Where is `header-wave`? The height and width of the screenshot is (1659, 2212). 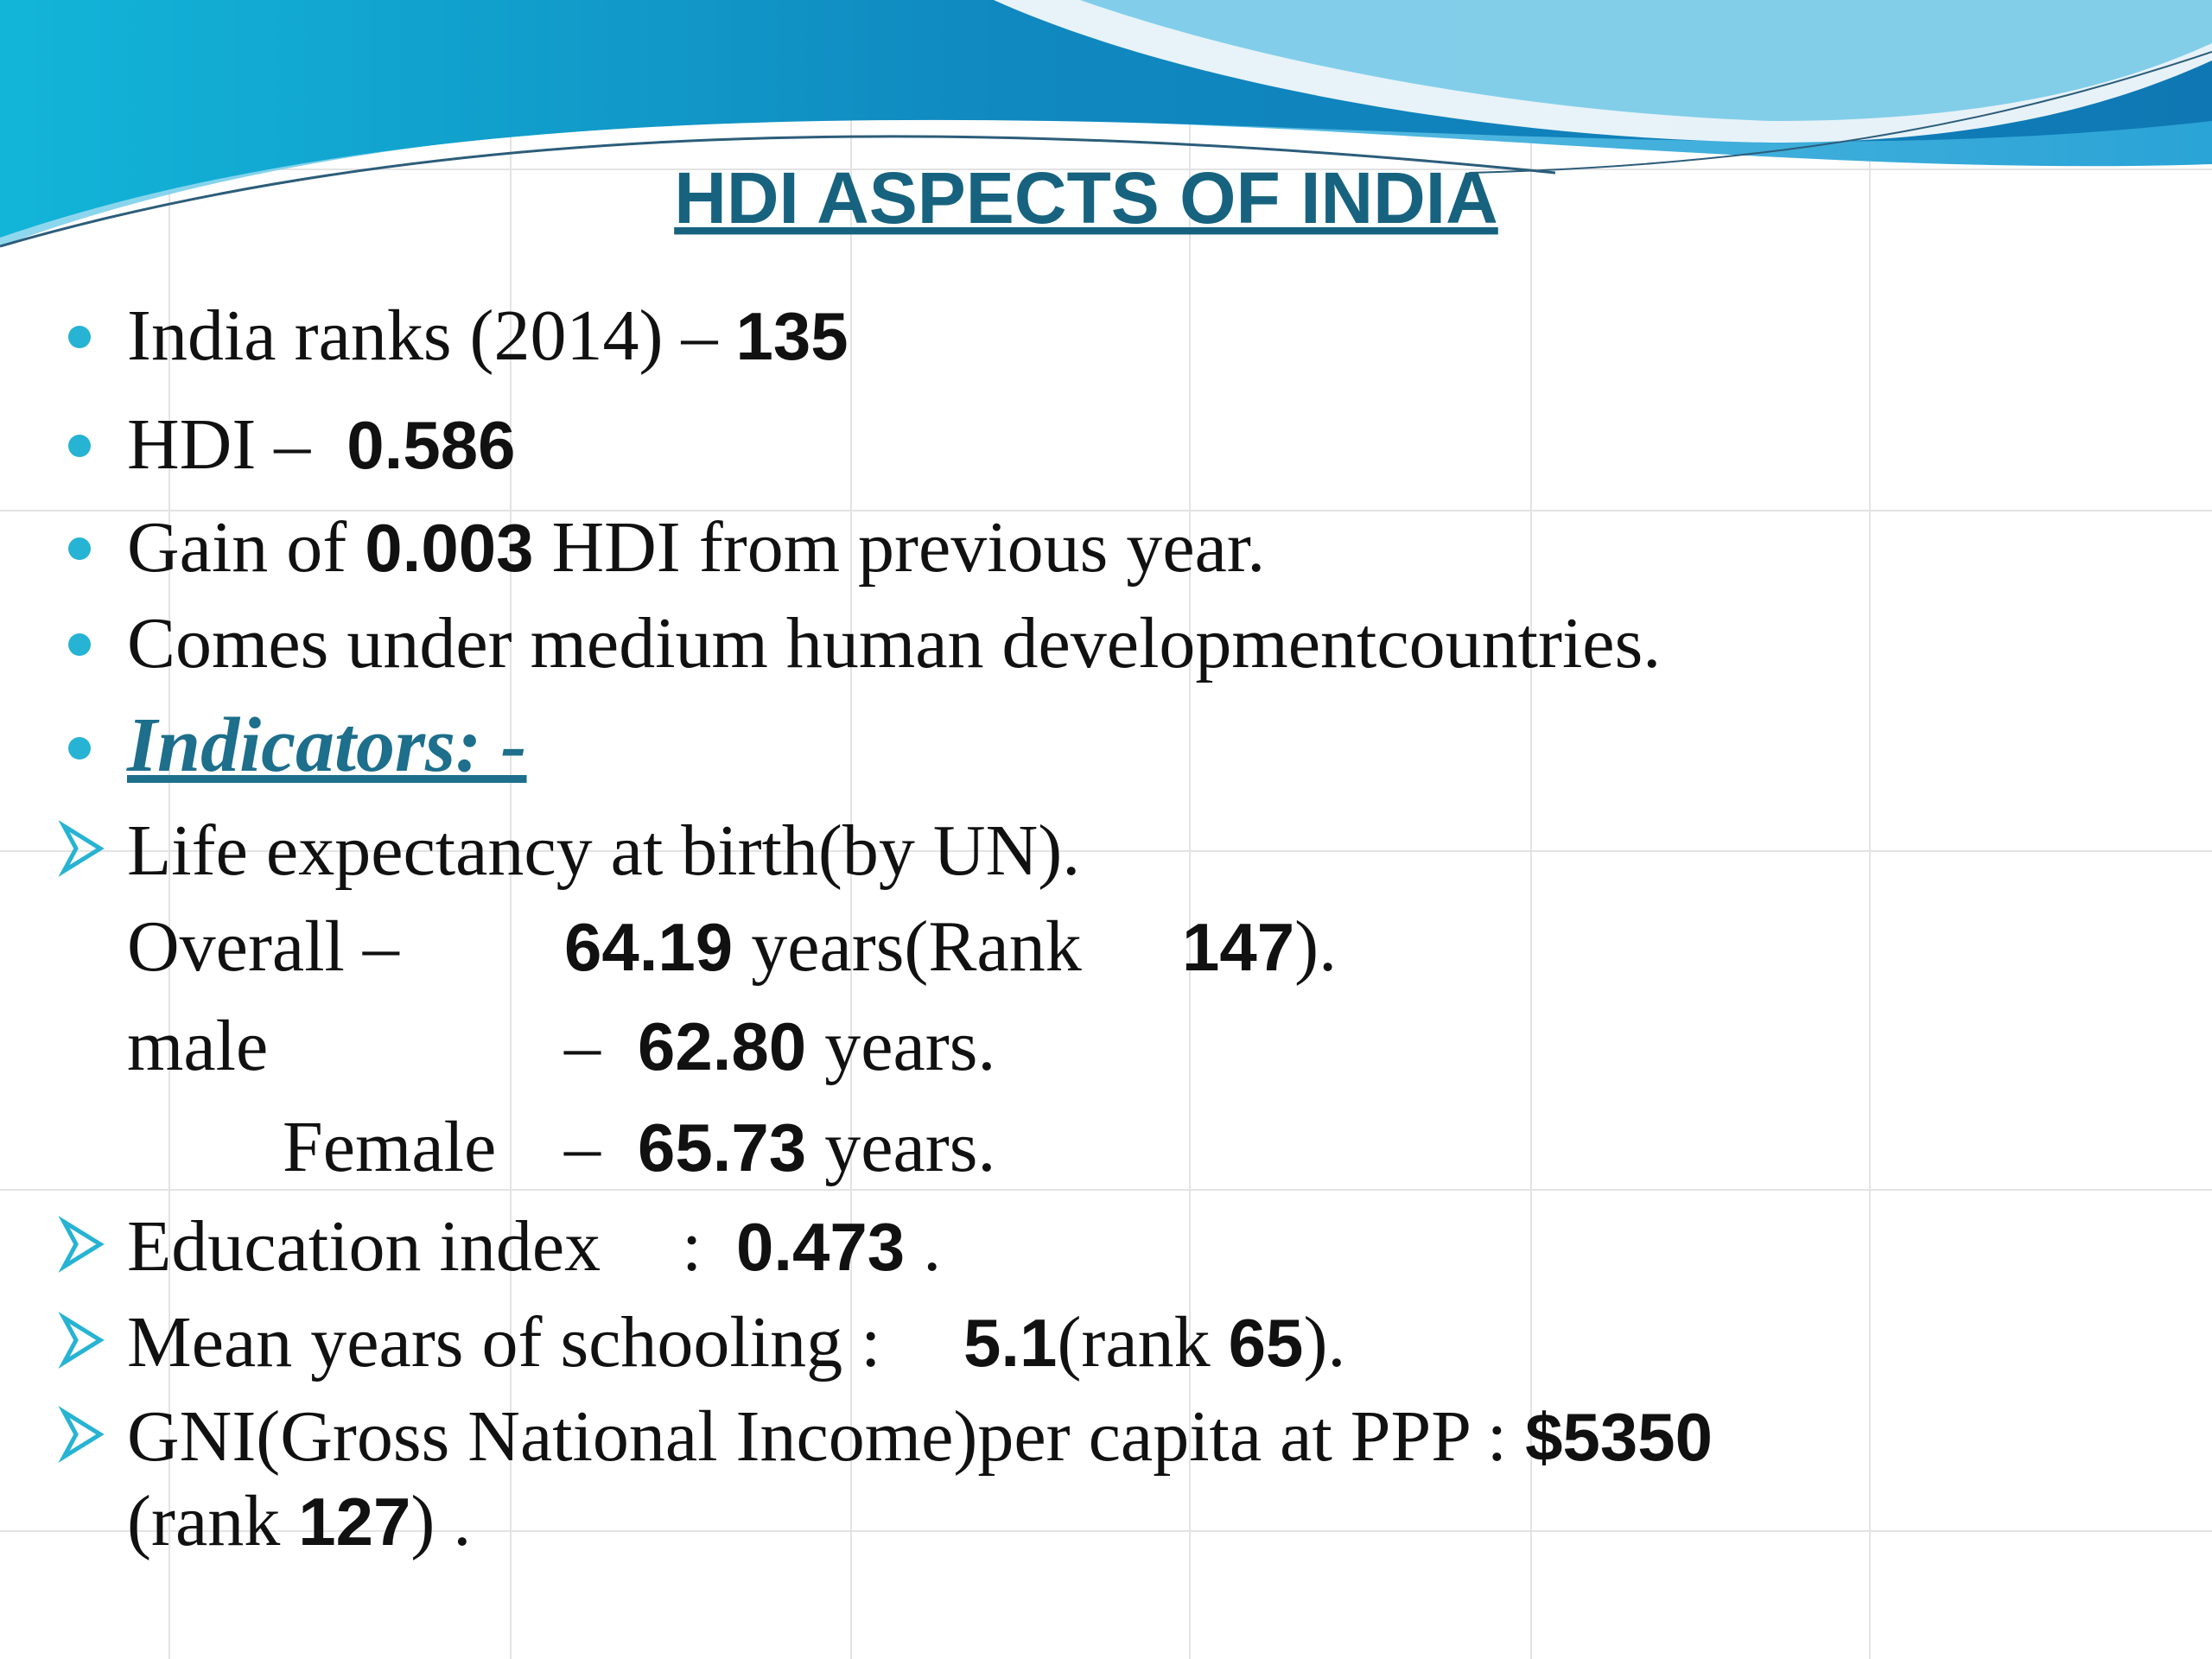
header-wave is located at coordinates (1106, 124).